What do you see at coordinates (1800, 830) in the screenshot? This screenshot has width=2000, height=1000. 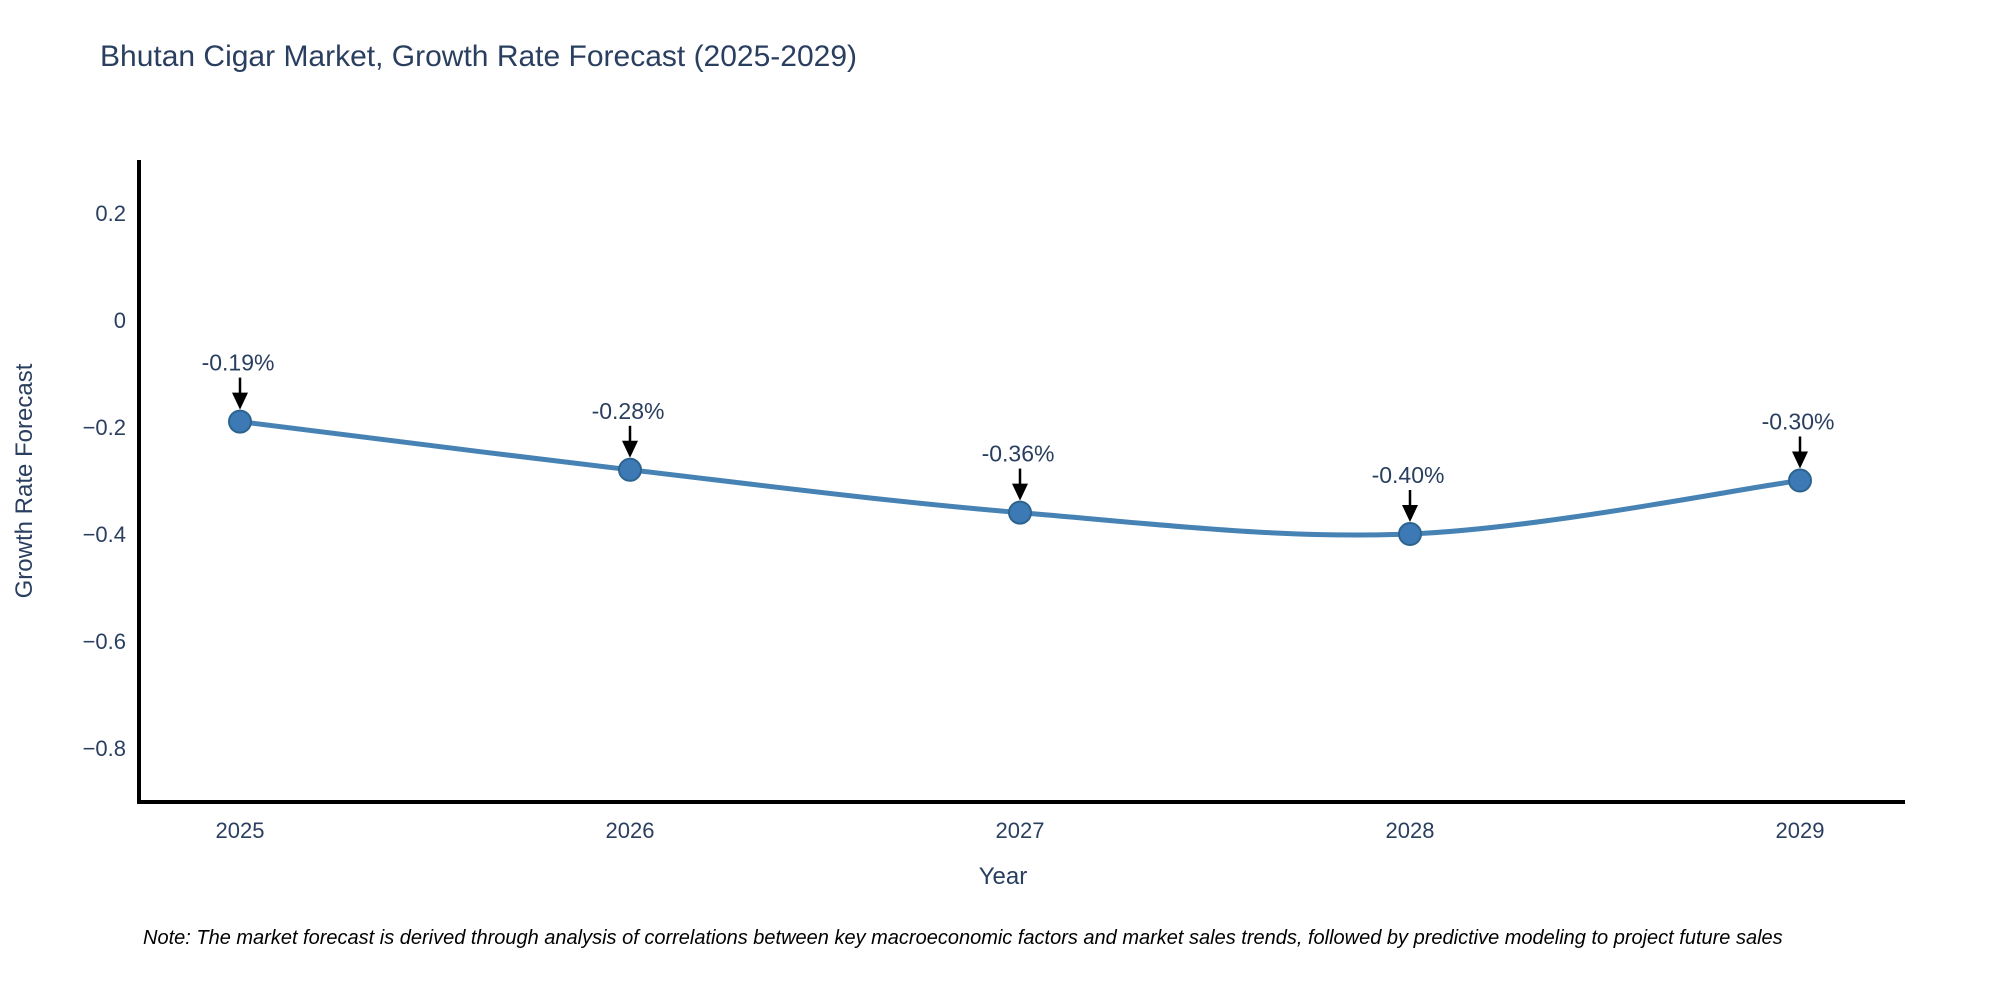 I see `x-tick-label: 2029` at bounding box center [1800, 830].